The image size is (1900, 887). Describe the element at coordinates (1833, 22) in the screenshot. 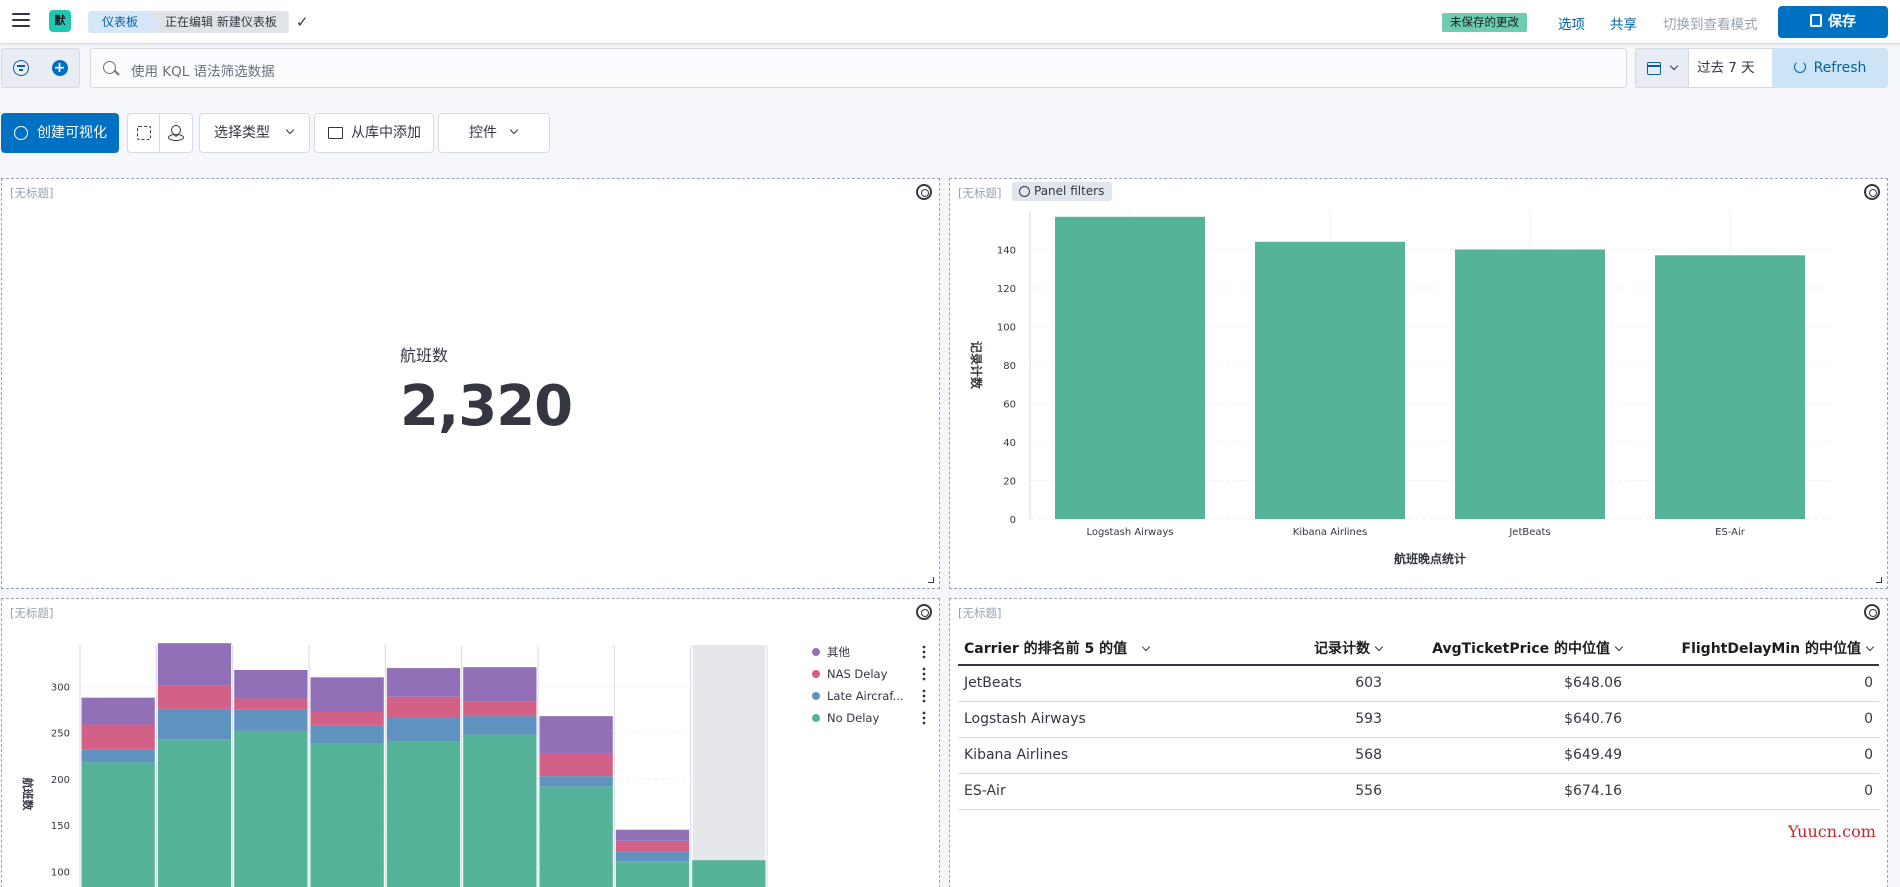

I see `save-button: 保存` at that location.